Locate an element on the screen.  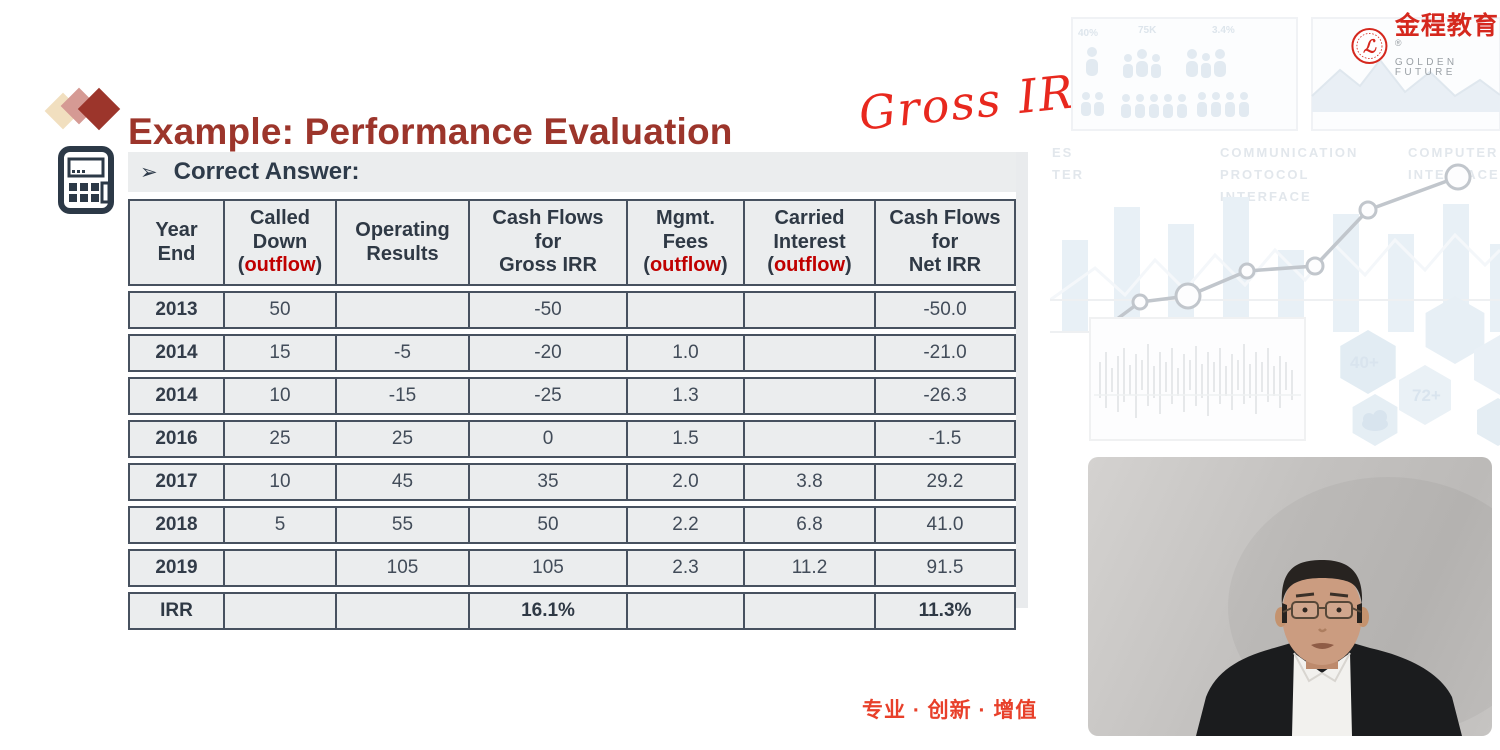
area-chart-panel is located at coordinates (1405, 74).